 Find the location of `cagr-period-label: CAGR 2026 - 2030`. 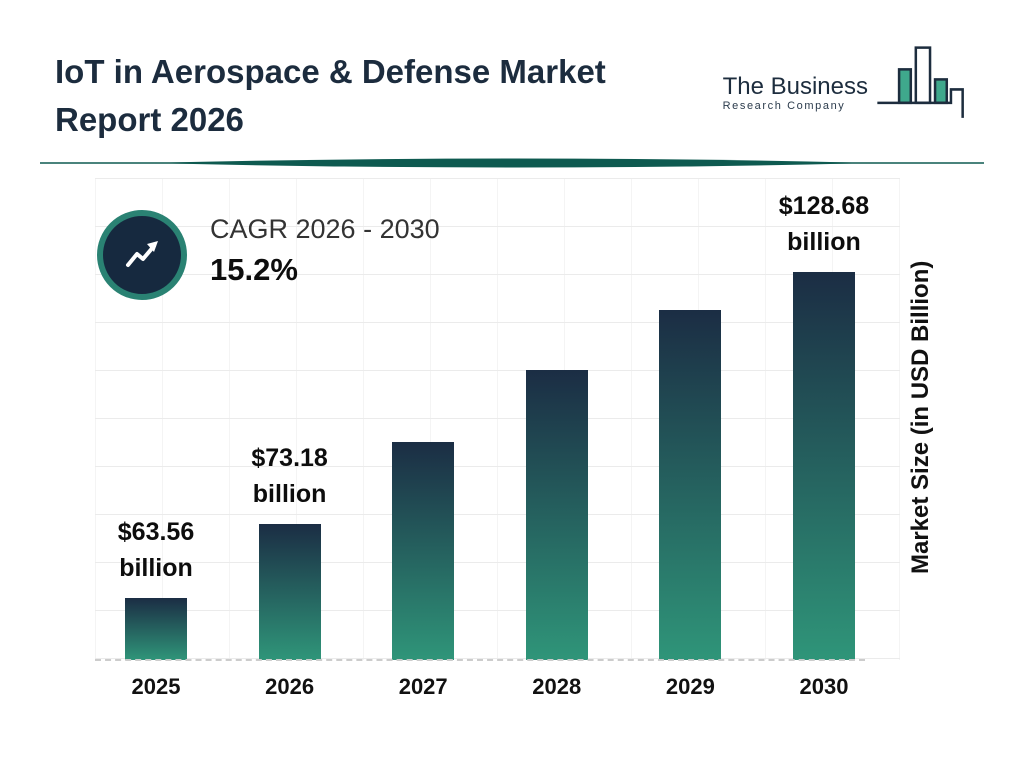

cagr-period-label: CAGR 2026 - 2030 is located at coordinates (325, 229).